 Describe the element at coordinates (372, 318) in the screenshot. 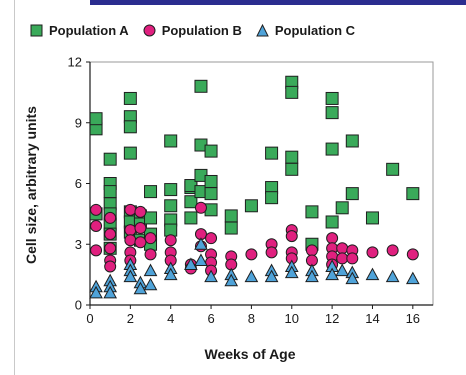

I see `x-tick-label: 14` at that location.